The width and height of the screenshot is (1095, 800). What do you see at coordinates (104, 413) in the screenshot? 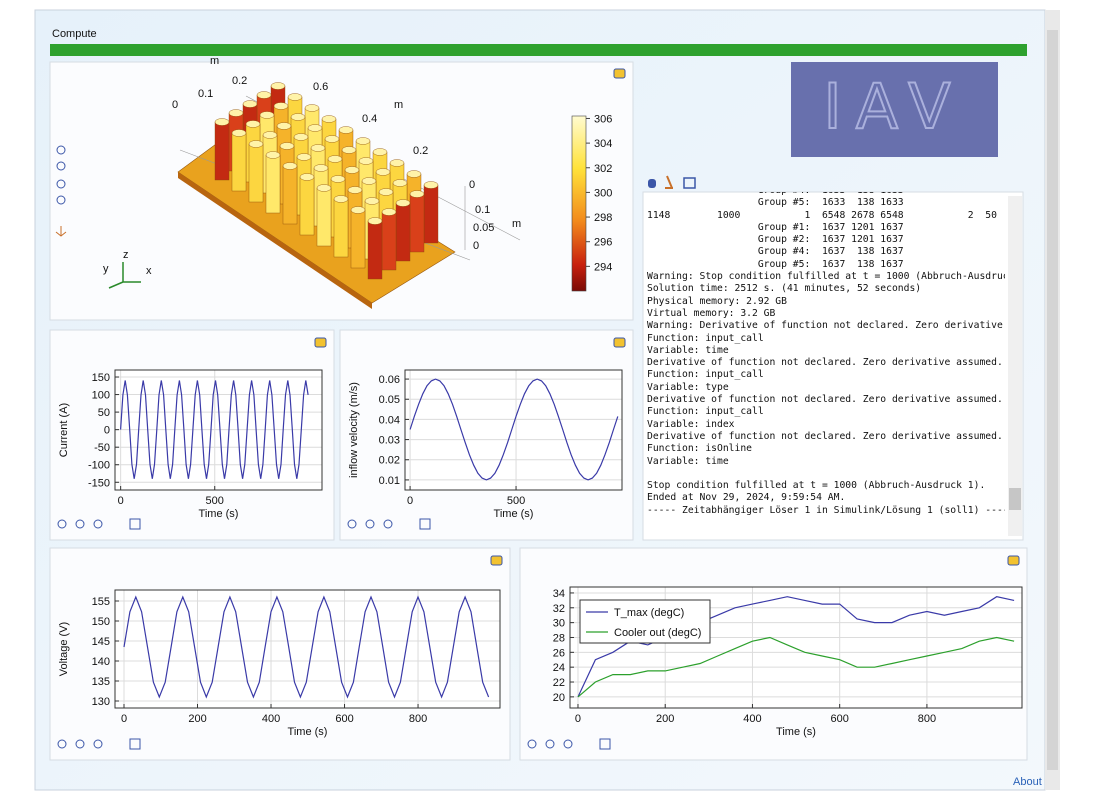
I see `y-tick-label: 50` at bounding box center [104, 413].